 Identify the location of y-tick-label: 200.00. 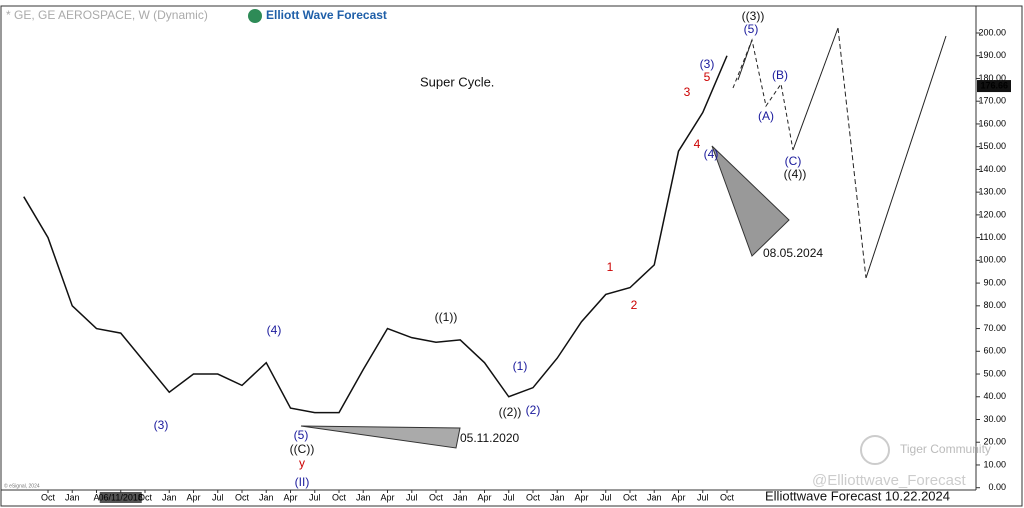
(992, 32).